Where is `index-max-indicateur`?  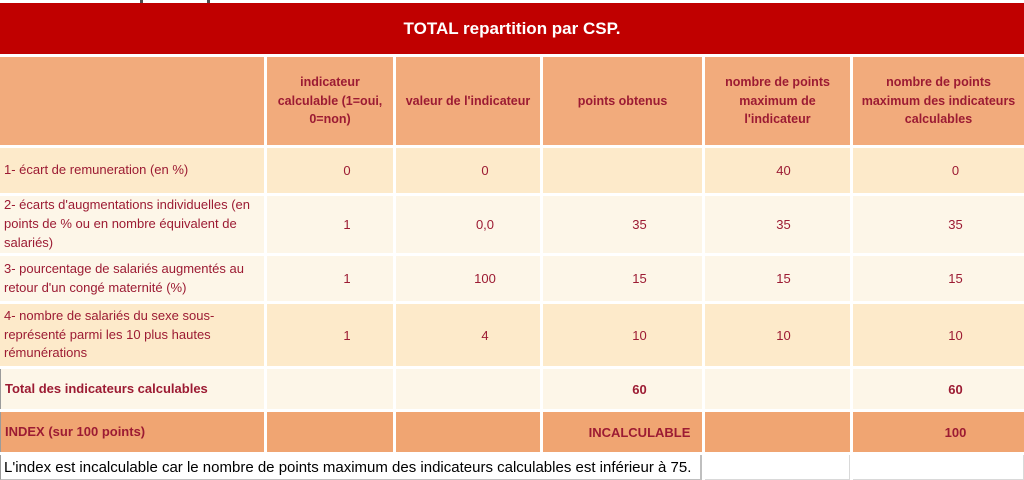
index-max-indicateur is located at coordinates (777, 432).